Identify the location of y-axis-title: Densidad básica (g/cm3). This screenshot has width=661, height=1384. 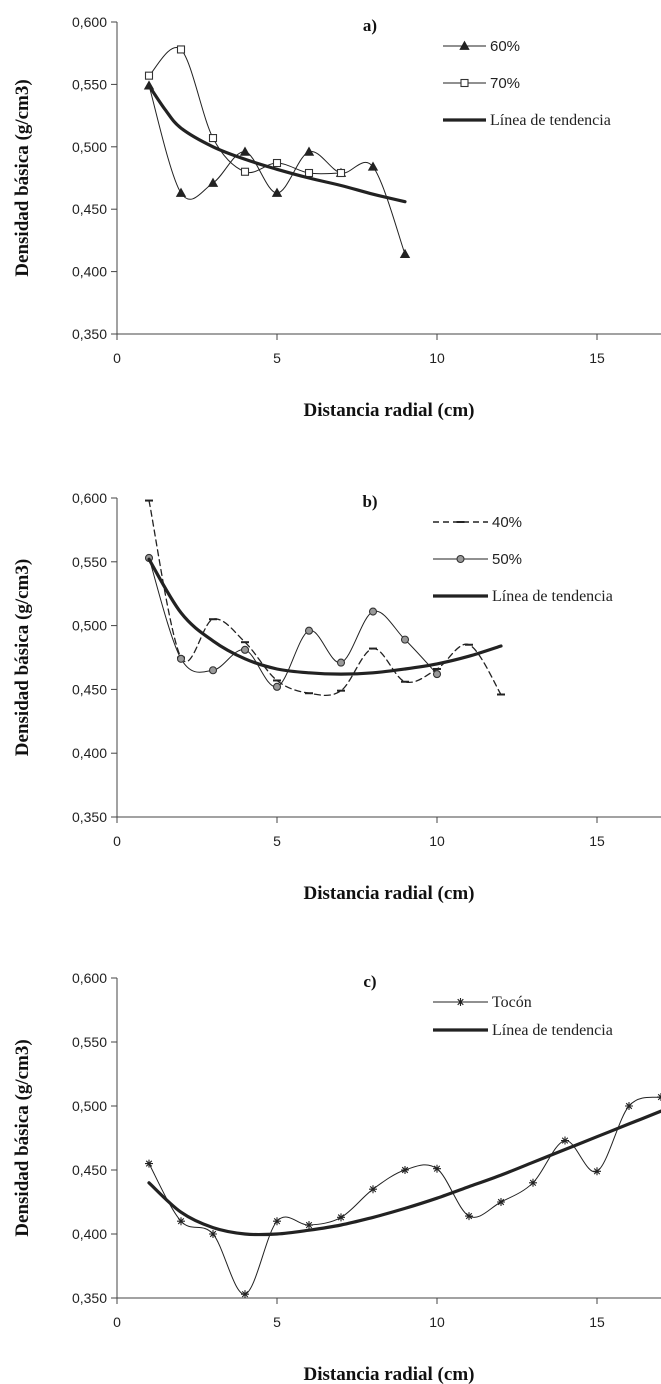
(22, 177).